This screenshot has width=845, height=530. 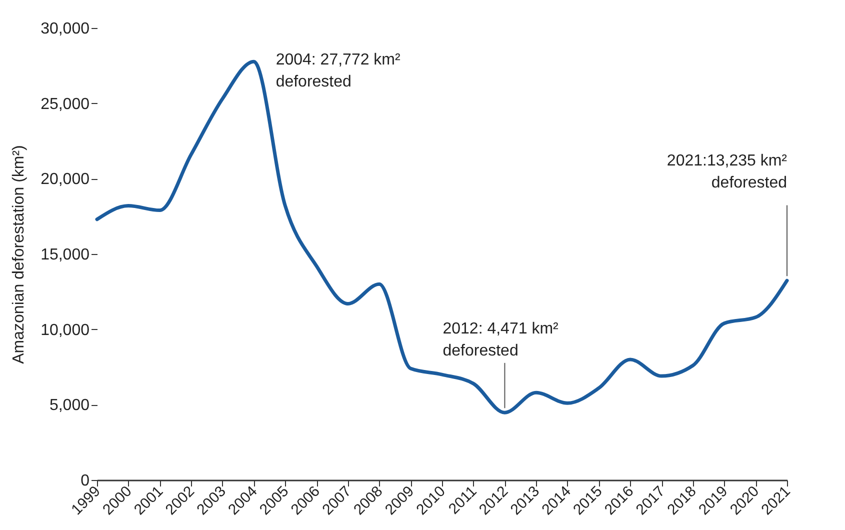 What do you see at coordinates (65, 104) in the screenshot?
I see `y-tick-label: 25,000` at bounding box center [65, 104].